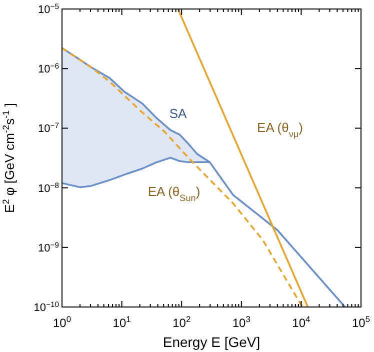  Describe the element at coordinates (48, 187) in the screenshot. I see `y-tick-label: 10$^{−8}$` at that location.